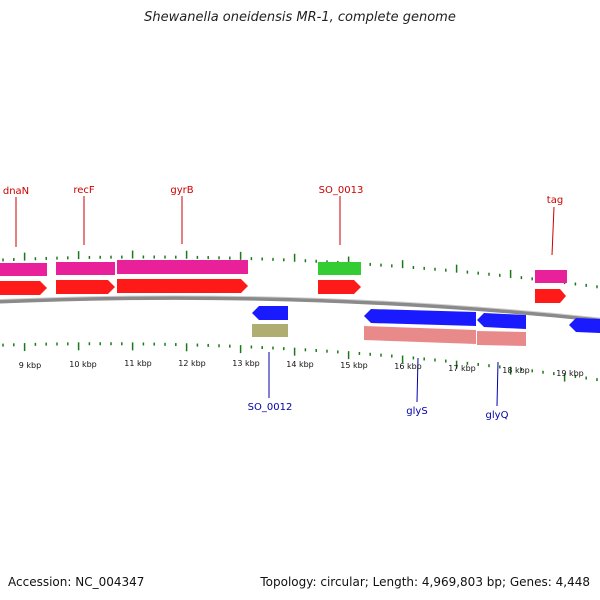 The width and height of the screenshot is (600, 600). Describe the element at coordinates (550, 296) in the screenshot. I see `gene-tag-arrow` at that location.